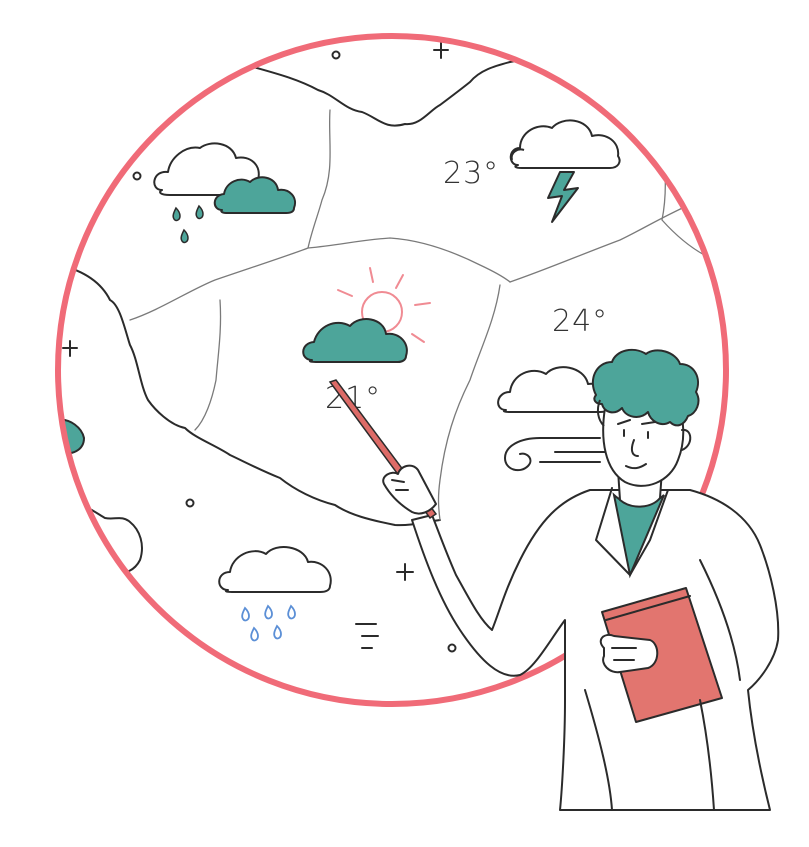 The width and height of the screenshot is (809, 847). What do you see at coordinates (471, 173) in the screenshot?
I see `temp-north: 23°` at bounding box center [471, 173].